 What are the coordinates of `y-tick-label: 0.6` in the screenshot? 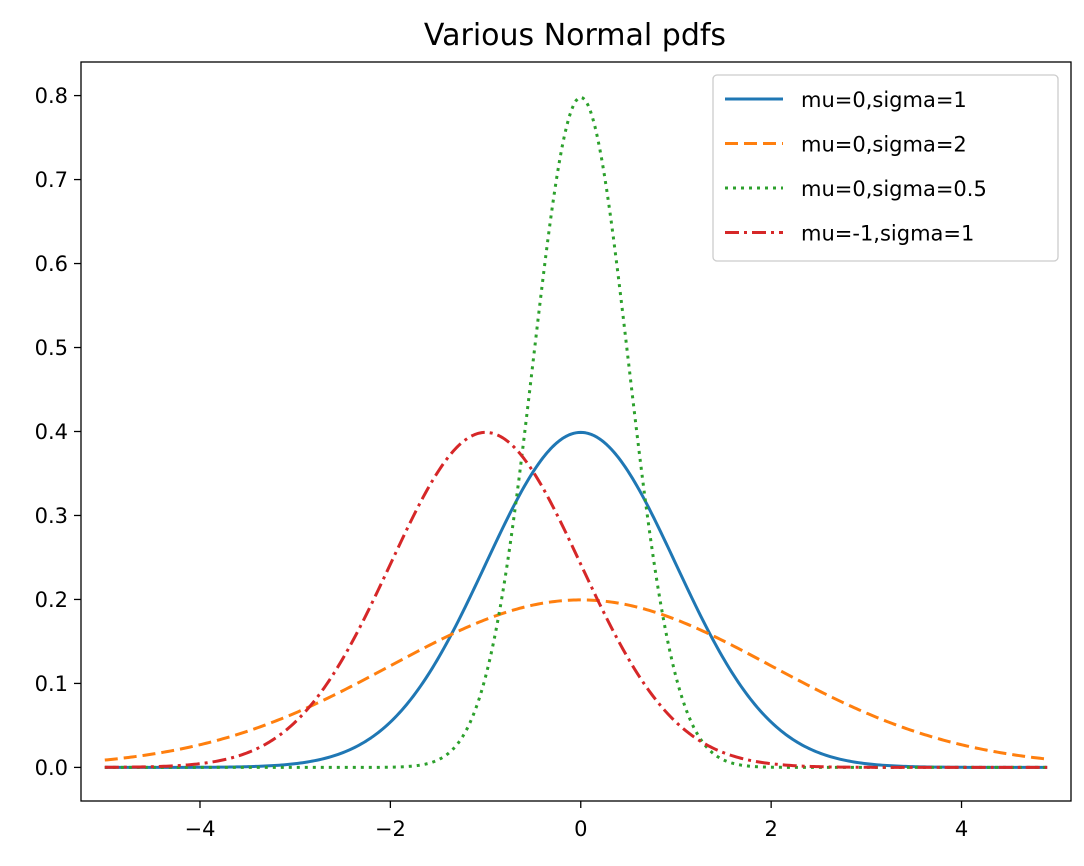 It's located at (51, 264).